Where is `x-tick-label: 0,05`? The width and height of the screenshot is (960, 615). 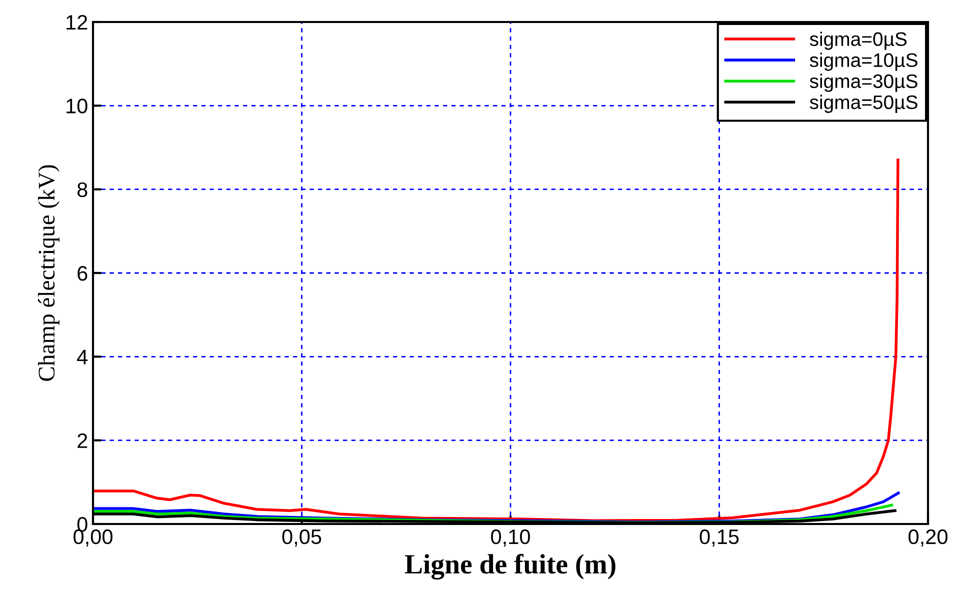 x-tick-label: 0,05 is located at coordinates (302, 538).